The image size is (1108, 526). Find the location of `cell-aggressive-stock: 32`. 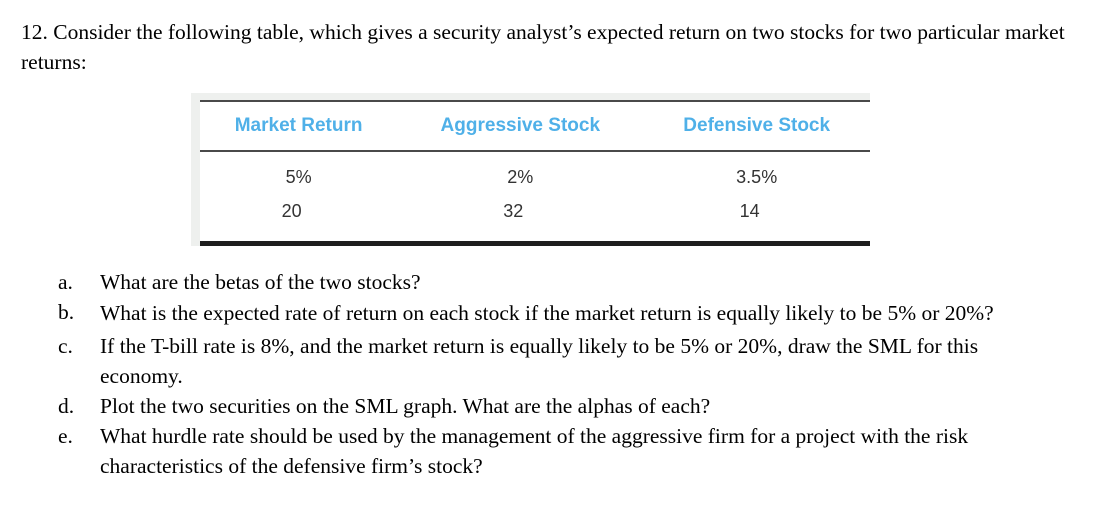

cell-aggressive-stock: 32 is located at coordinates (513, 210).